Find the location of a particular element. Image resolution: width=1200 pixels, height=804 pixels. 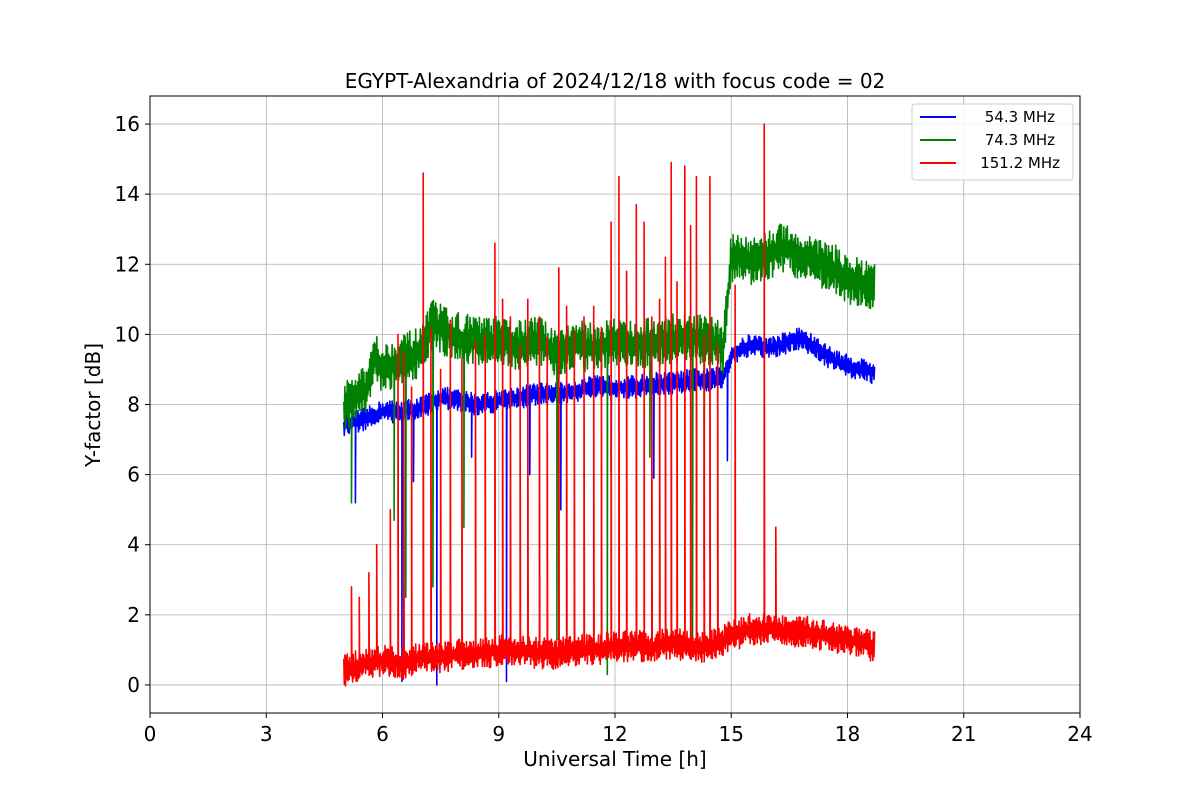

y-tick-label: 6 is located at coordinates (133, 475).